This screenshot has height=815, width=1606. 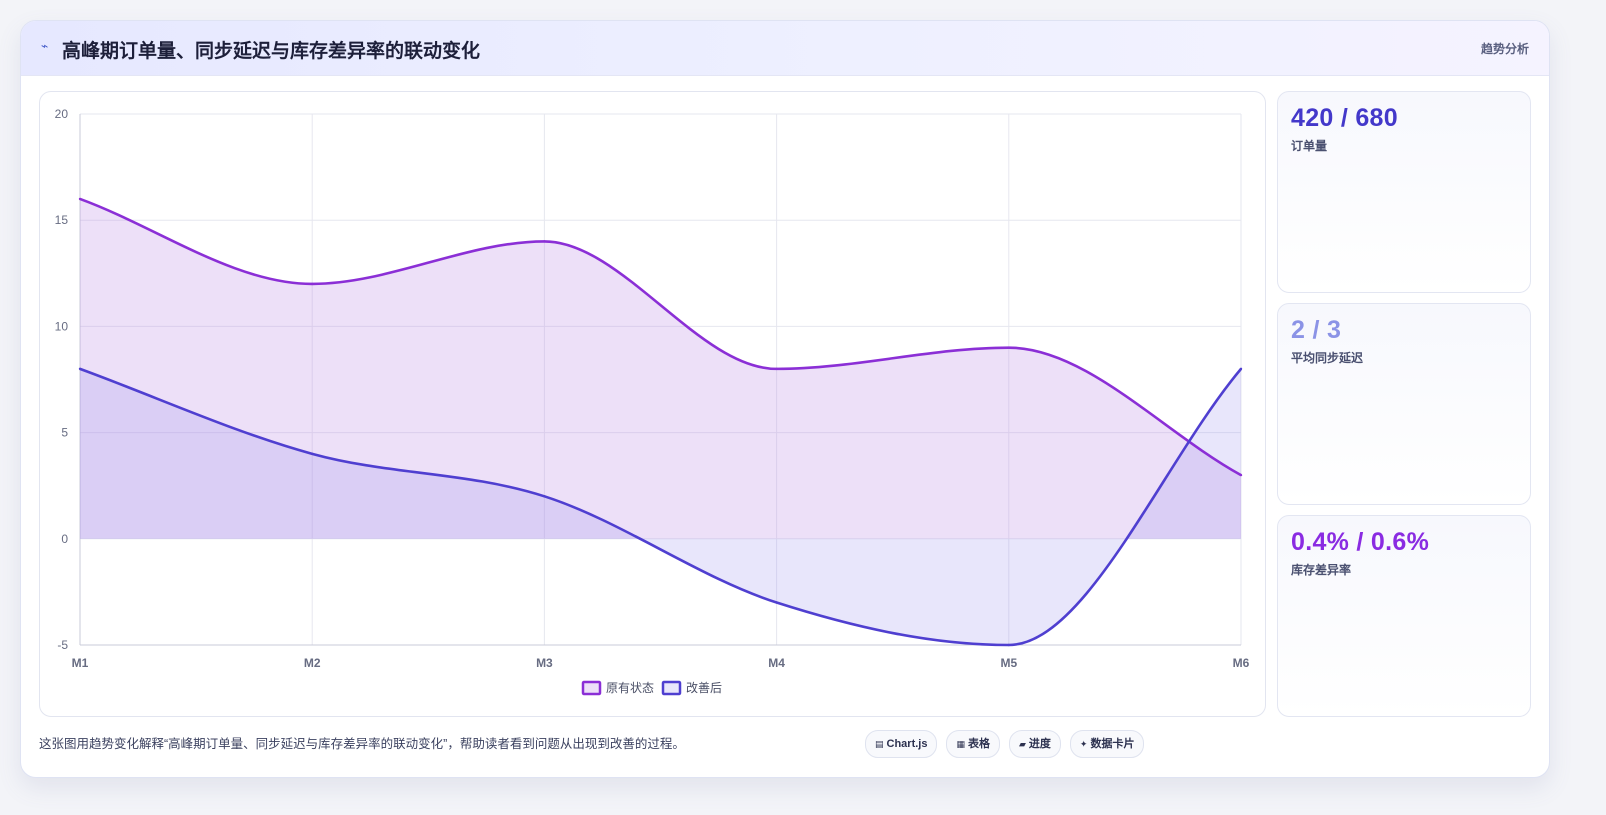 I want to click on chip-label: 数据卡片, so click(x=1112, y=744).